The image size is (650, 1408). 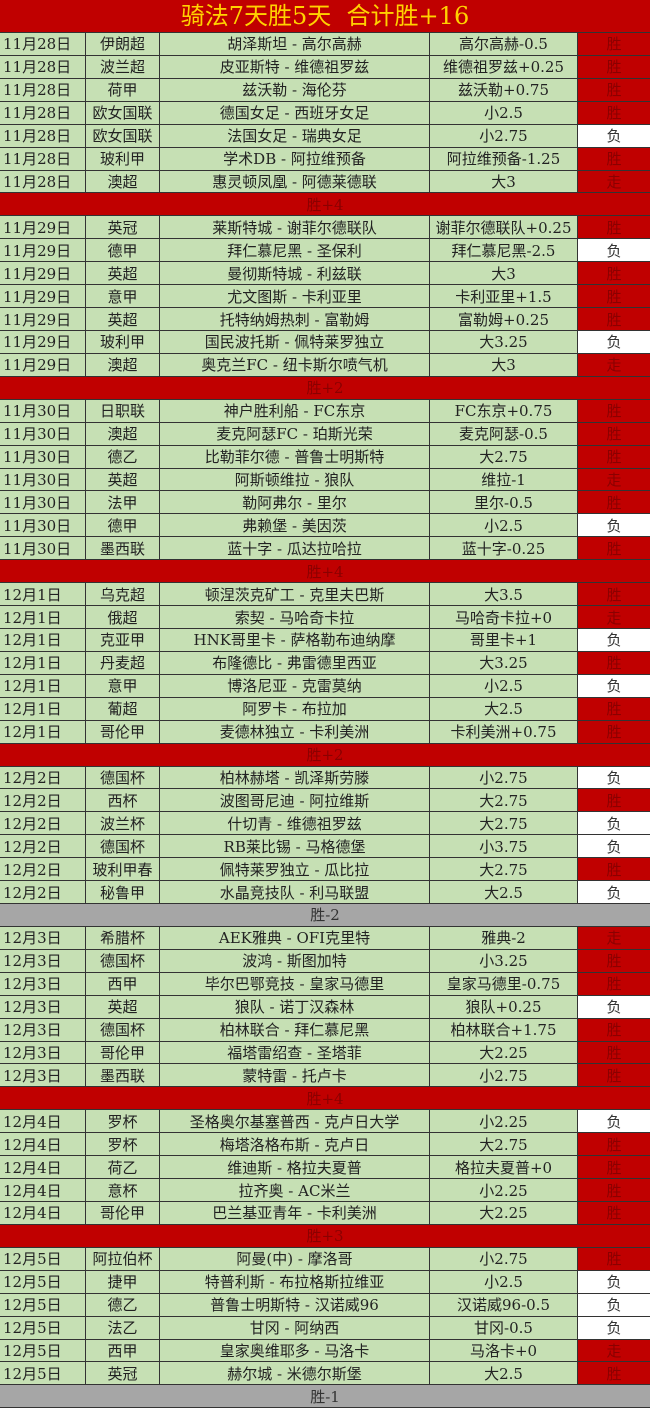 What do you see at coordinates (295, 617) in the screenshot?
I see `match-cell: 索契 - 马哈奇卡拉` at bounding box center [295, 617].